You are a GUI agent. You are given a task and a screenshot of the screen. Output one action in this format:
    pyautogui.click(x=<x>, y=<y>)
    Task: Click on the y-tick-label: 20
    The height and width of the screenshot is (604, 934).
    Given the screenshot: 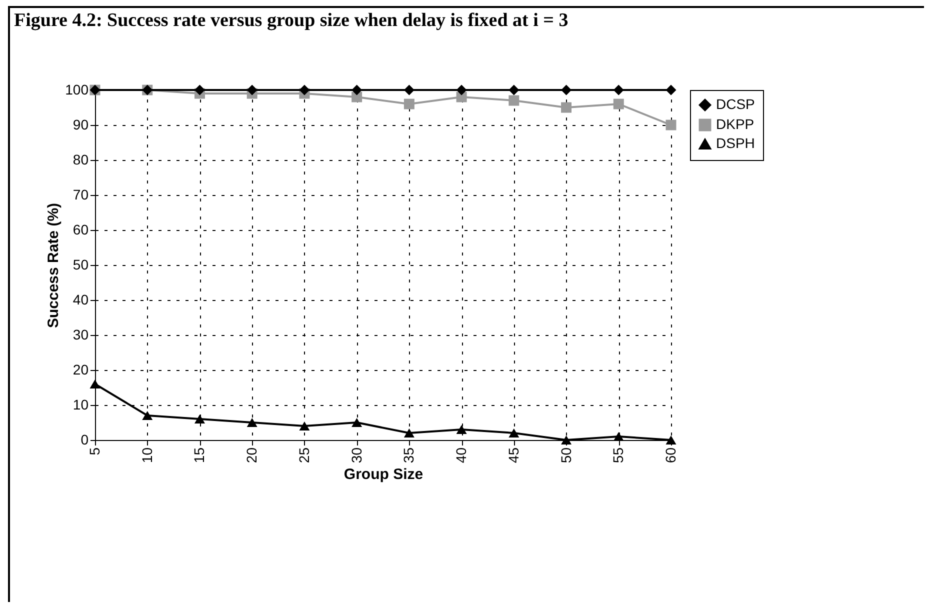 What is the action you would take?
    pyautogui.click(x=80, y=370)
    